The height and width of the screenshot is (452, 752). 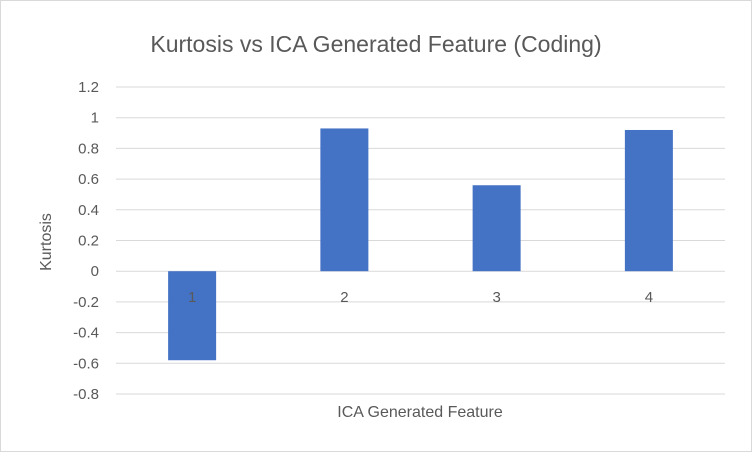 What do you see at coordinates (86, 302) in the screenshot?
I see `y-tick-label: -0.2` at bounding box center [86, 302].